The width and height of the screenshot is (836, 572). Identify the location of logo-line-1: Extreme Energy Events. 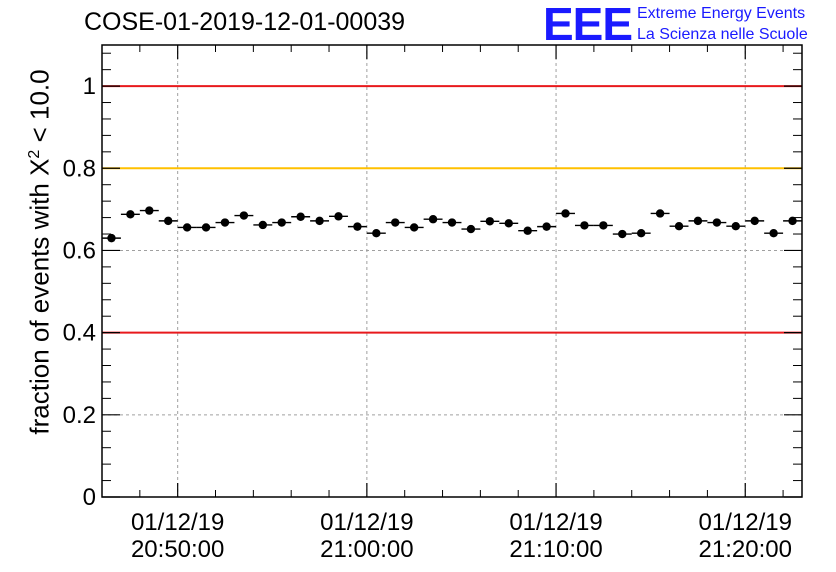
(721, 13).